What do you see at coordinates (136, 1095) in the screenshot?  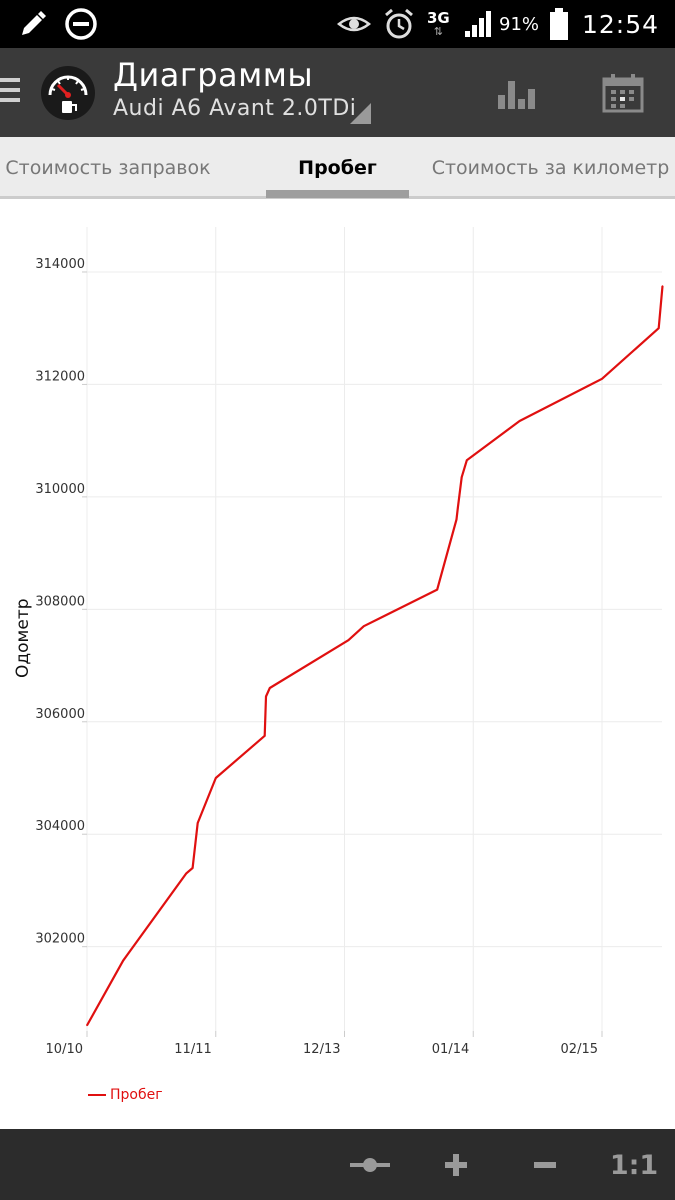 I see `legend-label: Пробег` at bounding box center [136, 1095].